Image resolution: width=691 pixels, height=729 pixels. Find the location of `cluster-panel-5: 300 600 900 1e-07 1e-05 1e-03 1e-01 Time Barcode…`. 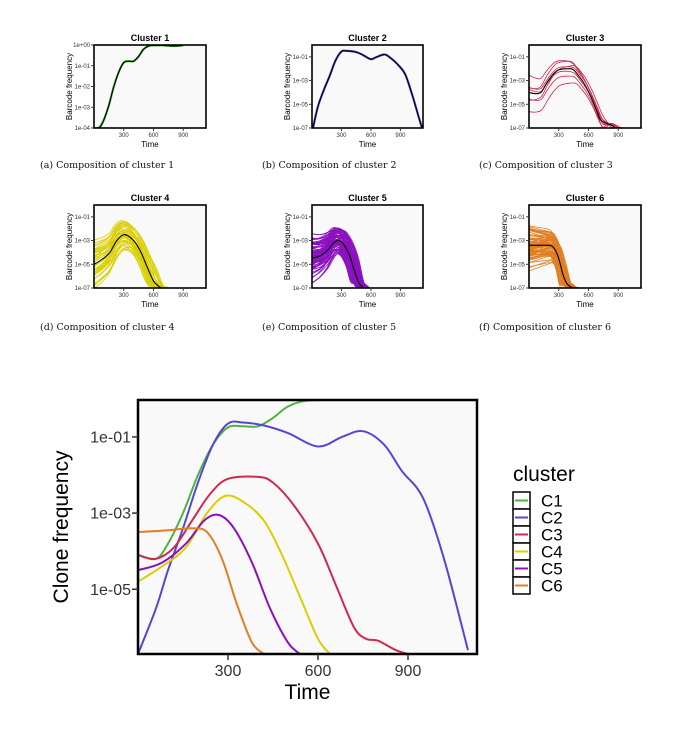

cluster-panel-5: 300 600 900 1e-07 1e-05 1e-03 1e-01 Time Barcode… is located at coordinates (353, 251).